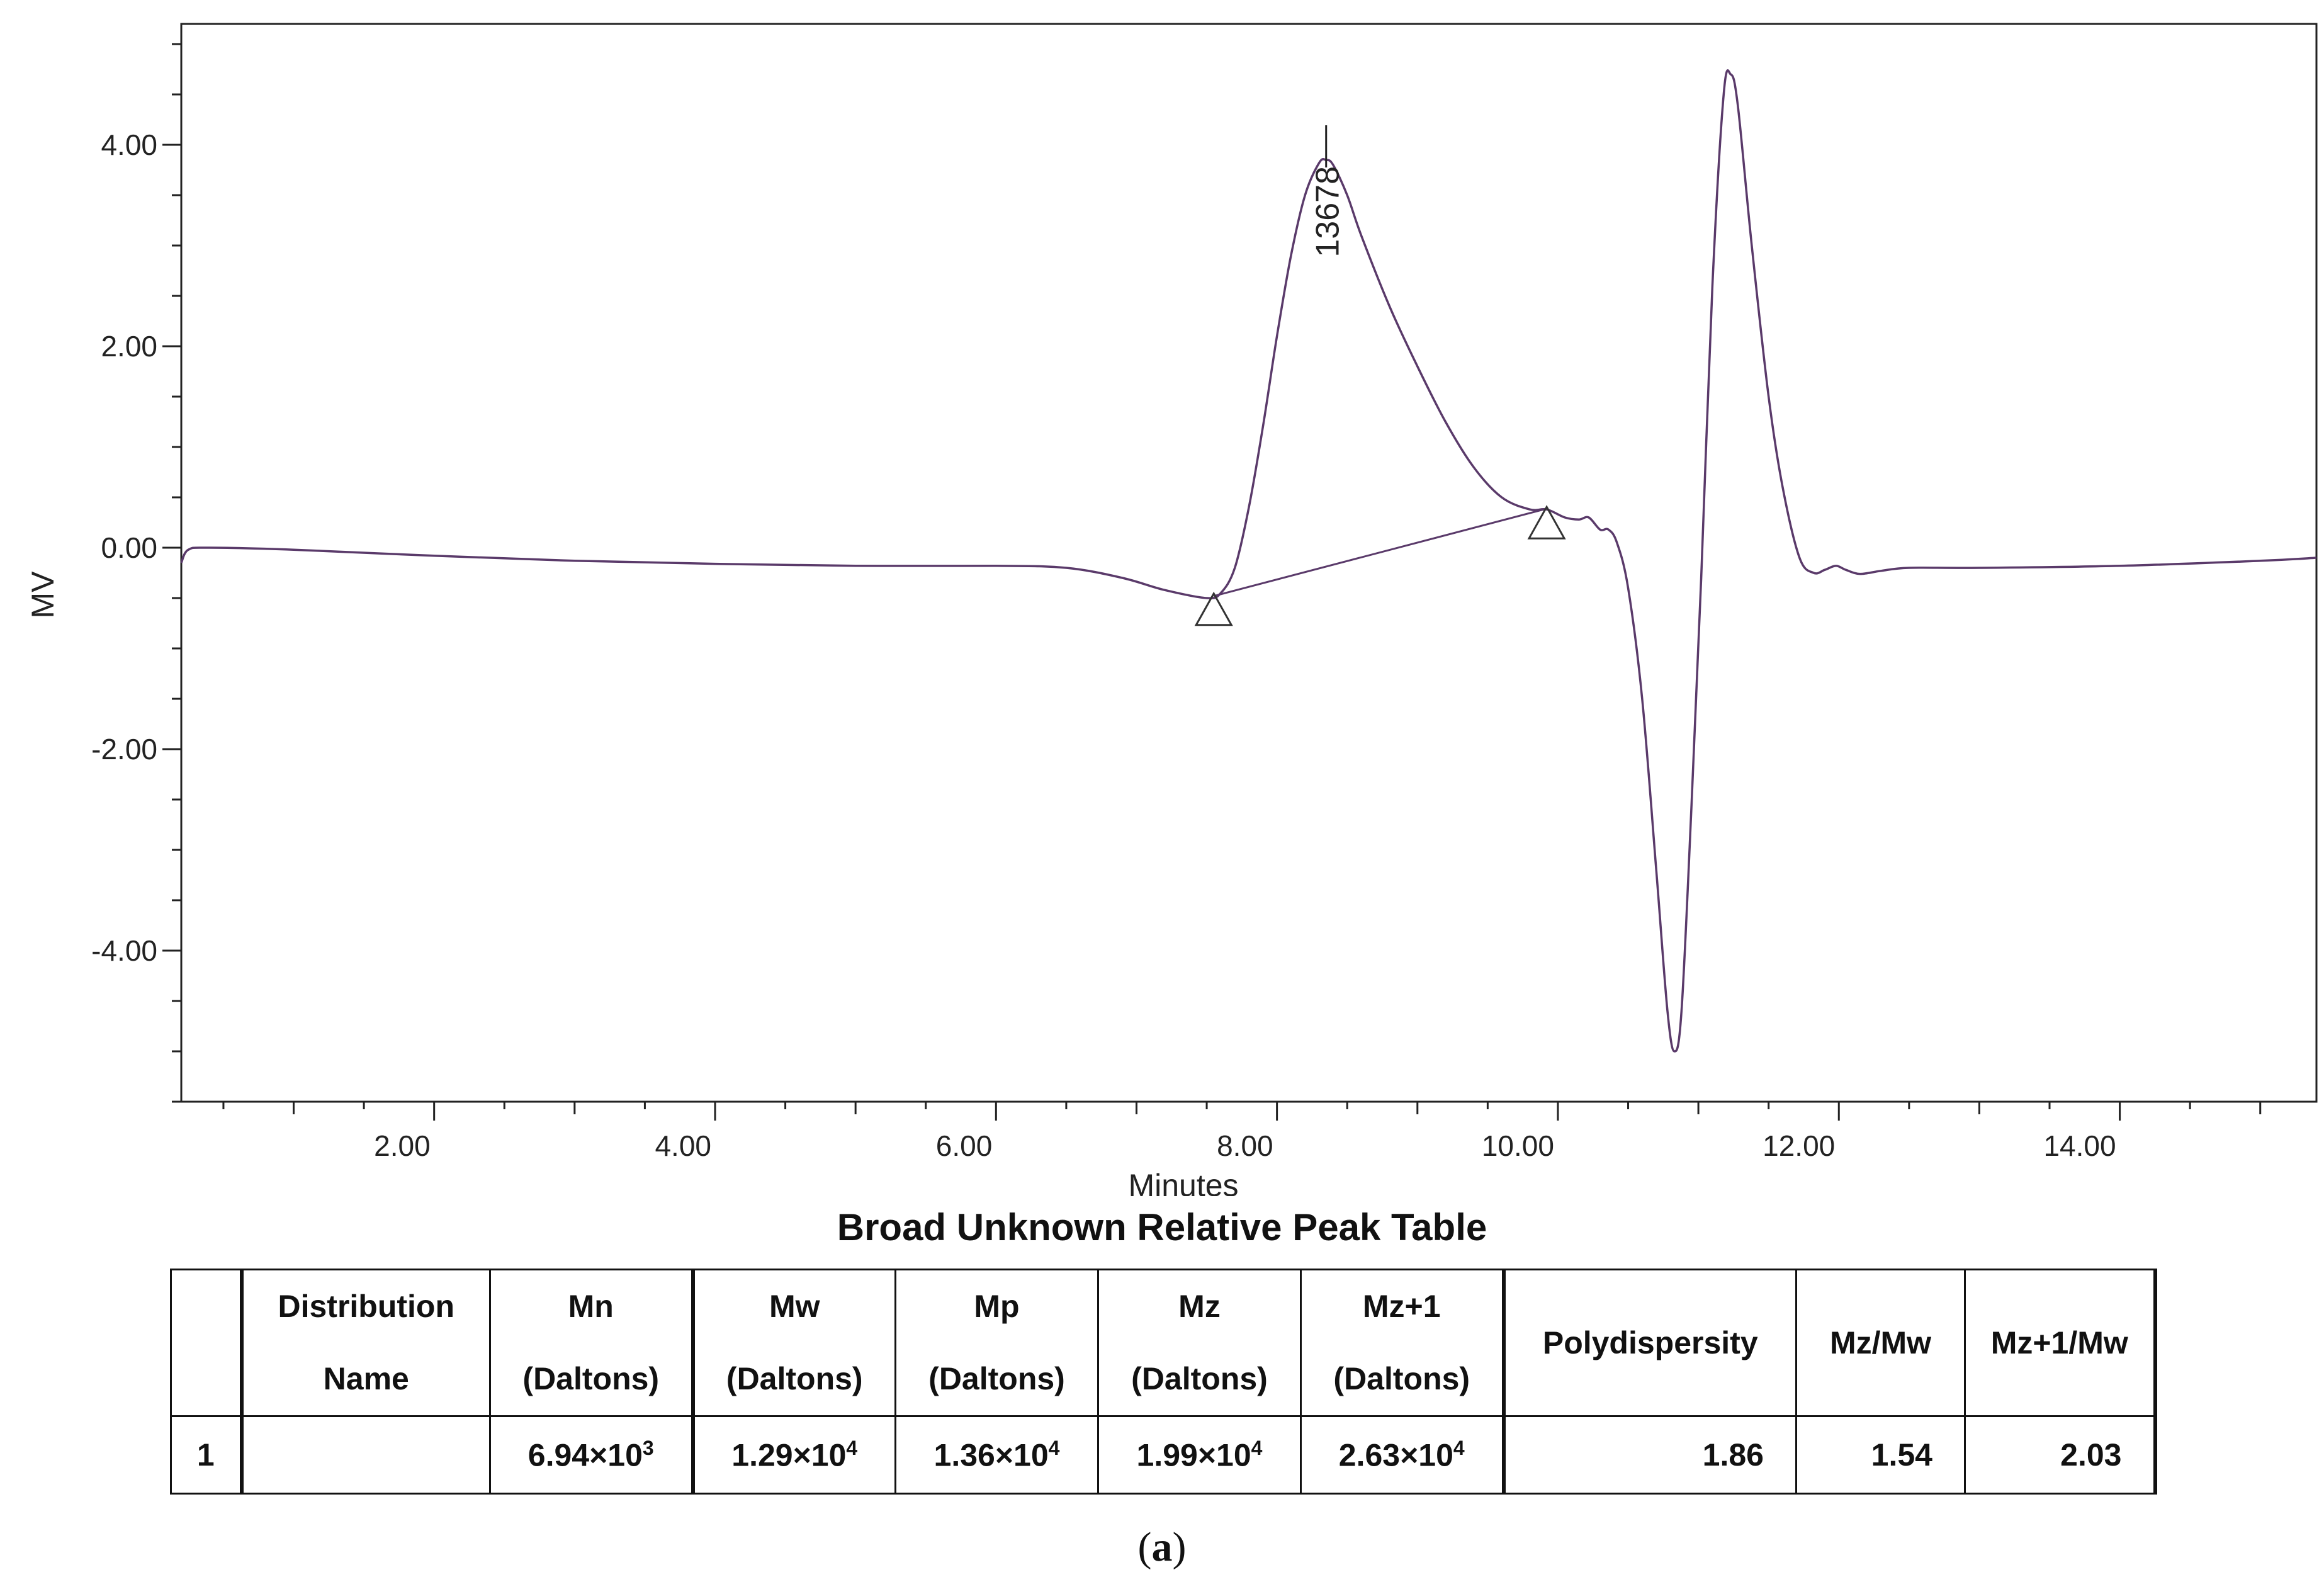 Image resolution: width=2324 pixels, height=1594 pixels. I want to click on y-tick-label: 0.00, so click(129, 547).